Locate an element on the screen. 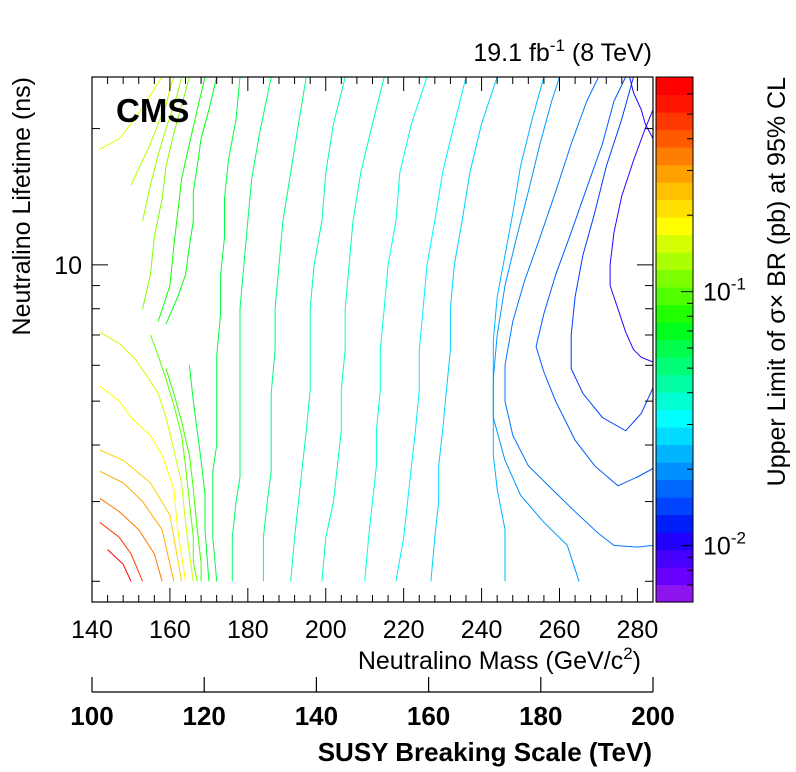 The width and height of the screenshot is (796, 772). z-axis-label: Upper Limit of σ× BR (pb) at 95% CL is located at coordinates (777, 281).